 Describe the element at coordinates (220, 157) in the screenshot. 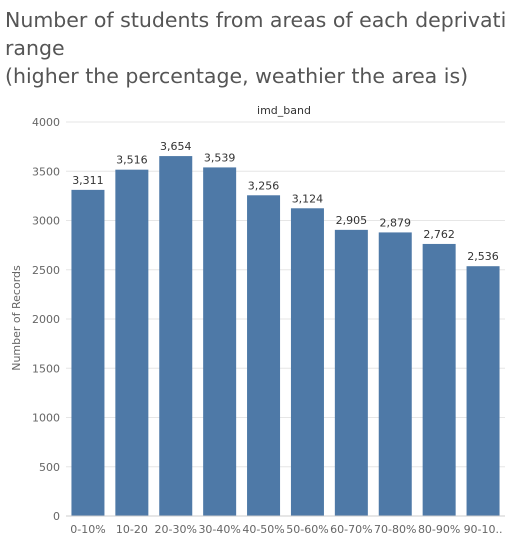

I see `data-label: 3,539` at that location.